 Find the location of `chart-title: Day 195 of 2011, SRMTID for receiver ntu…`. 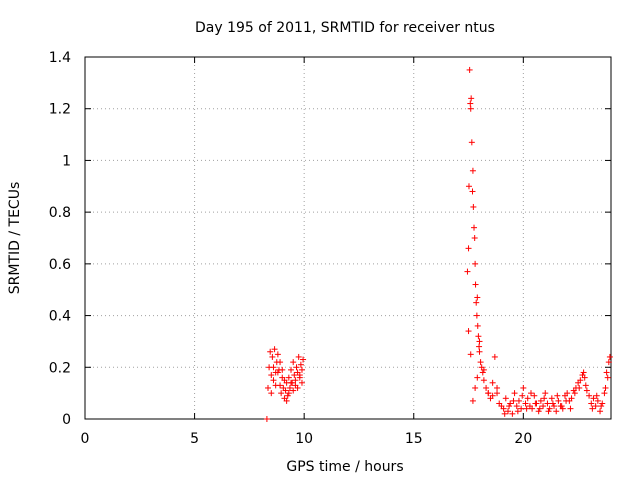

chart-title: Day 195 of 2011, SRMTID for receiver ntu… is located at coordinates (345, 28).